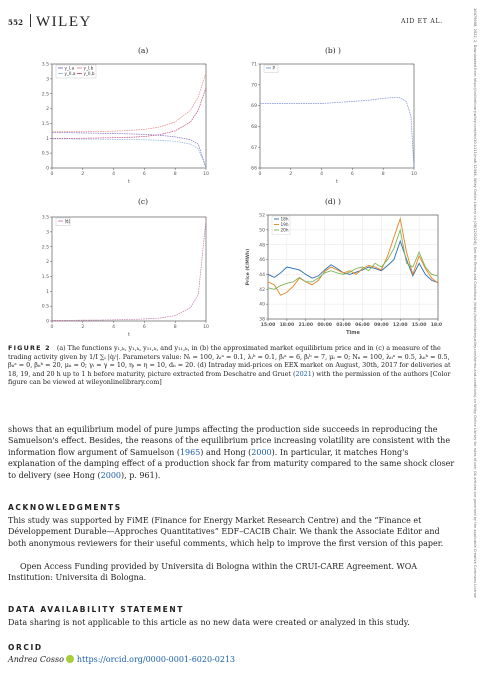 Image resolution: width=485 pixels, height=698 pixels. Describe the element at coordinates (353, 333) in the screenshot. I see `x-axis-label: Time` at that location.